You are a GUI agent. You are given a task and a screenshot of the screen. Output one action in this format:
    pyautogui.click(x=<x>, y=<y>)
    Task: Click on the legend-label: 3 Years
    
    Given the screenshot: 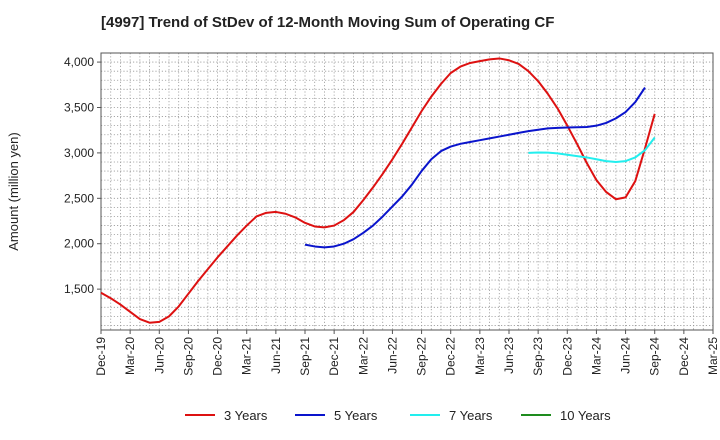 What is the action you would take?
    pyautogui.click(x=246, y=415)
    